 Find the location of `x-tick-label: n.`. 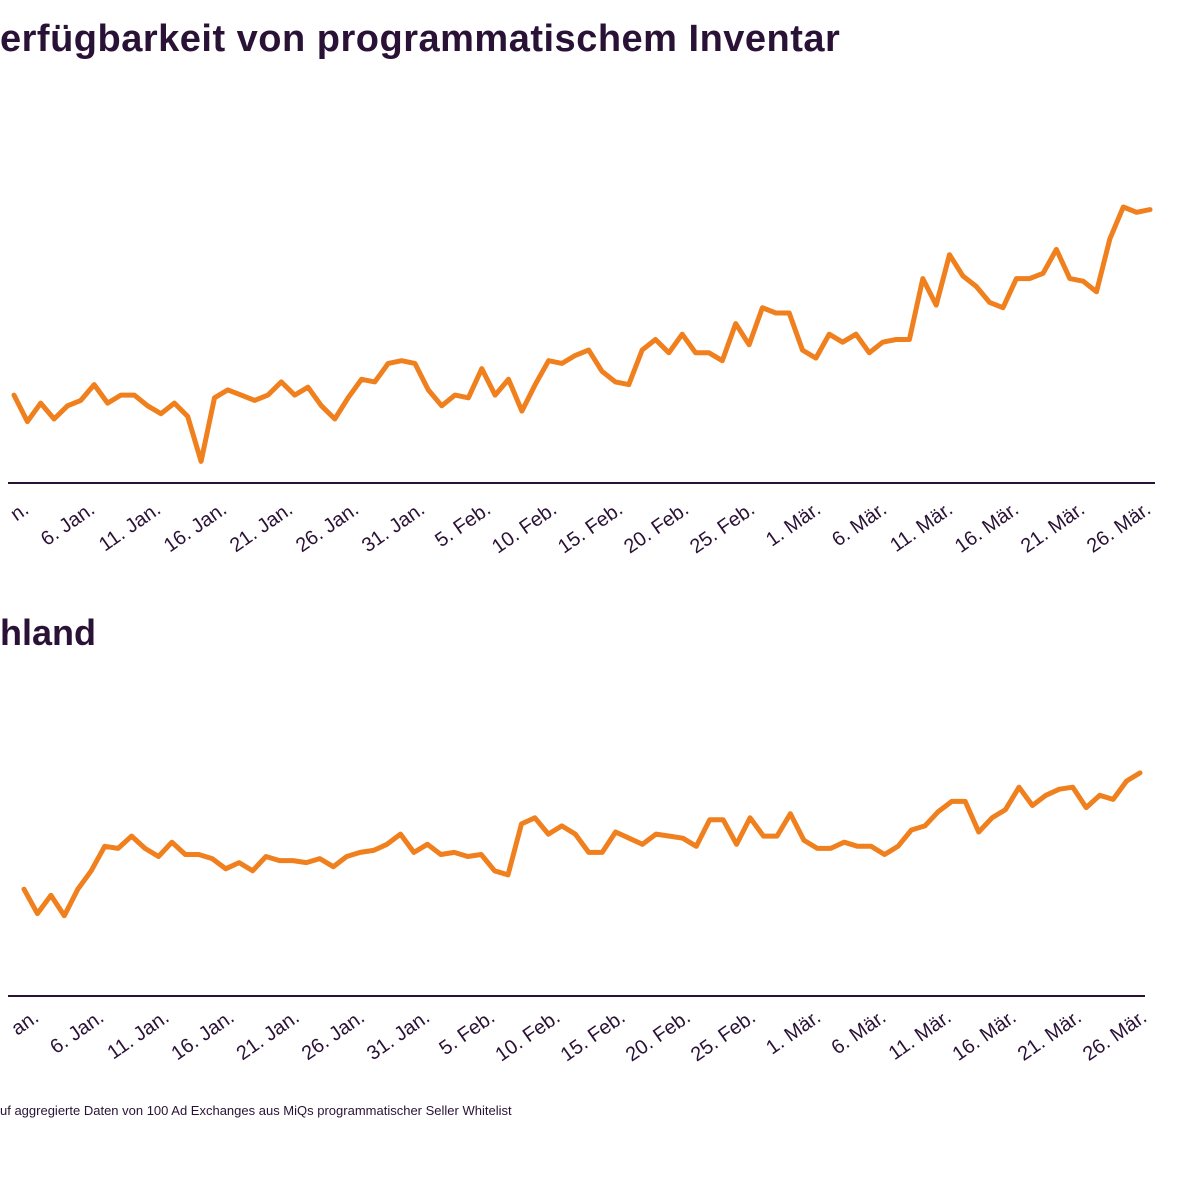

x-tick-label: n. is located at coordinates (20, 512).